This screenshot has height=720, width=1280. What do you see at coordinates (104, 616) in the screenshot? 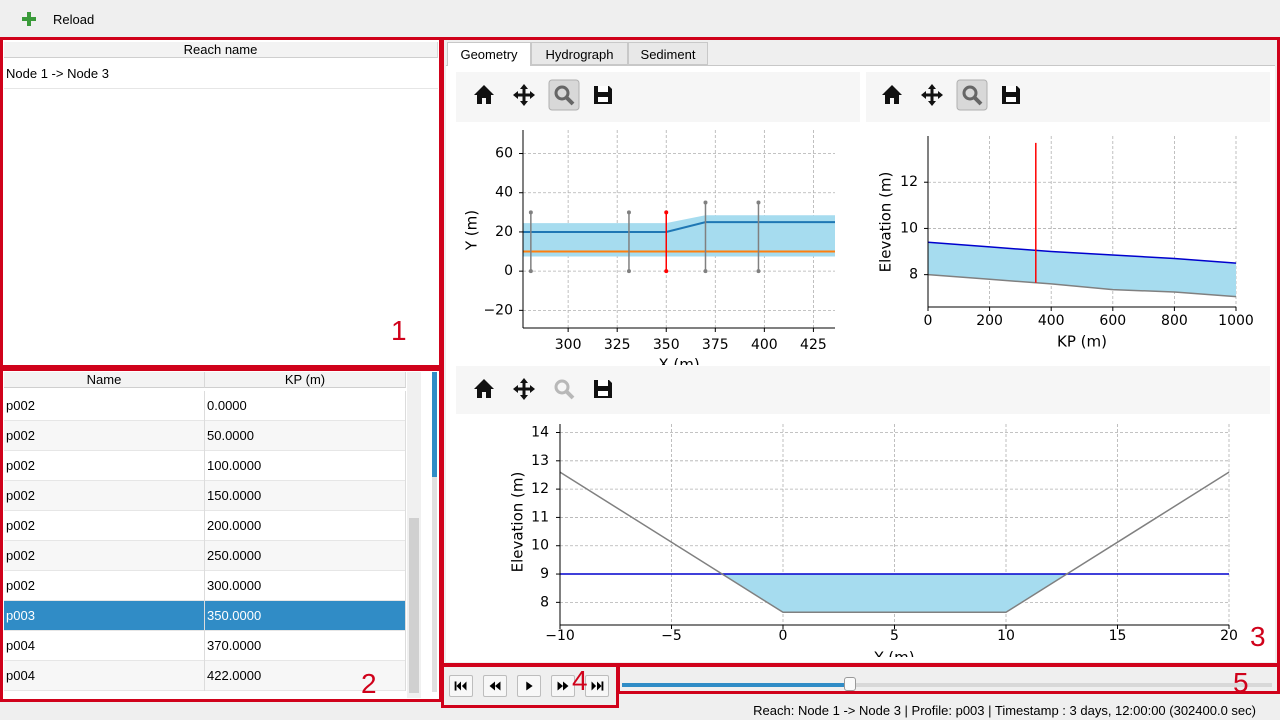
I see `name-cell: p003` at bounding box center [104, 616].